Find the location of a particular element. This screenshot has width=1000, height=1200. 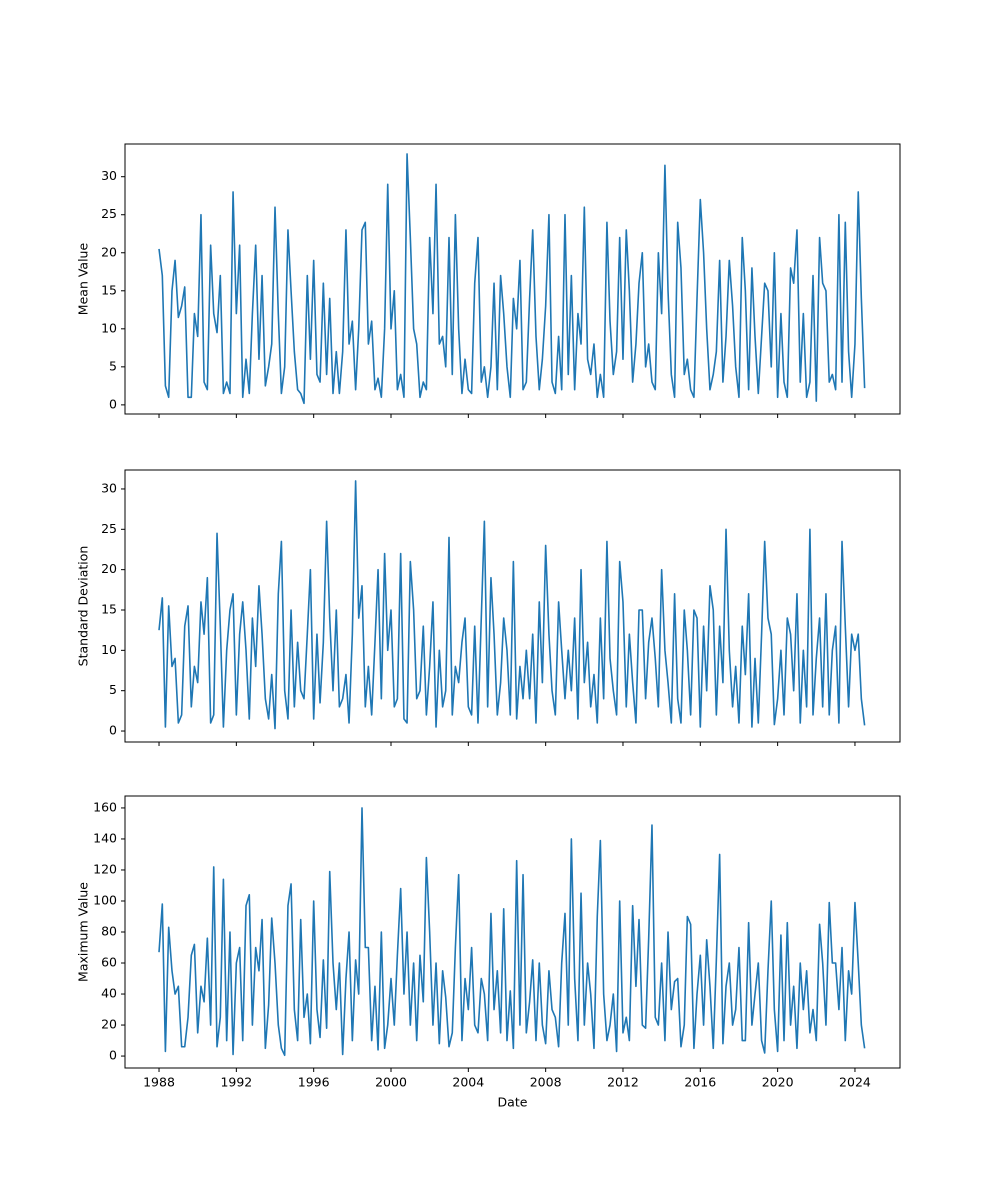

x-tick-label: 1996 is located at coordinates (314, 1082).